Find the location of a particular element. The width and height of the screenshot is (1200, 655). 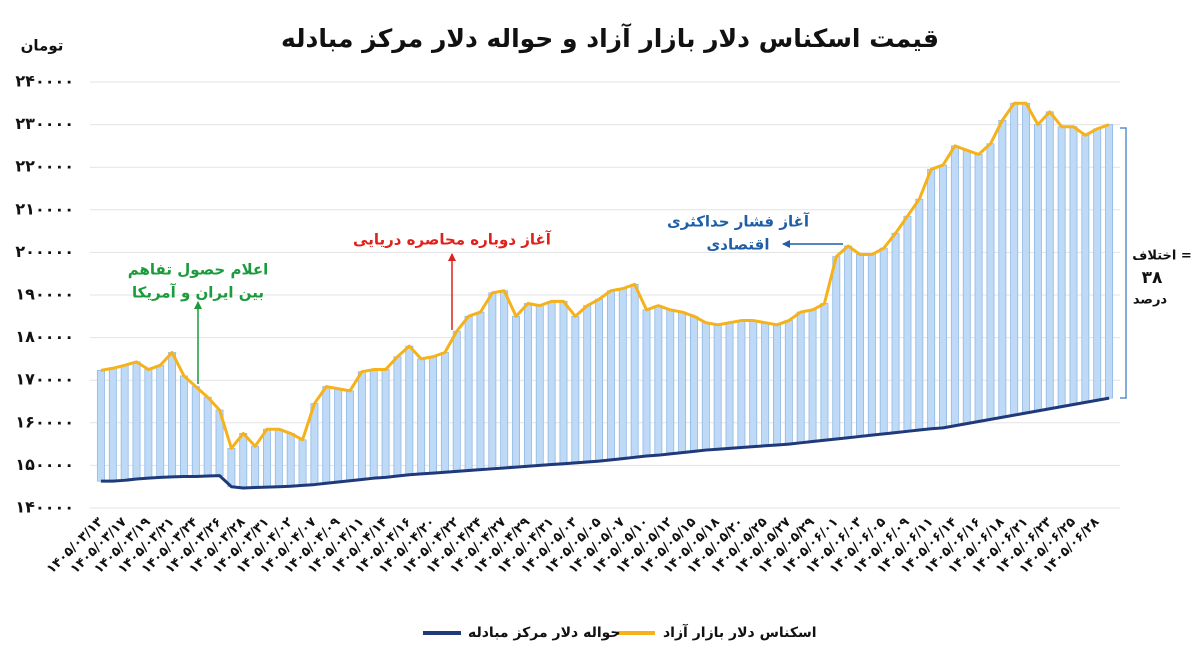

annotation-text: اعلام حصول تفاهم is located at coordinates (198, 270).